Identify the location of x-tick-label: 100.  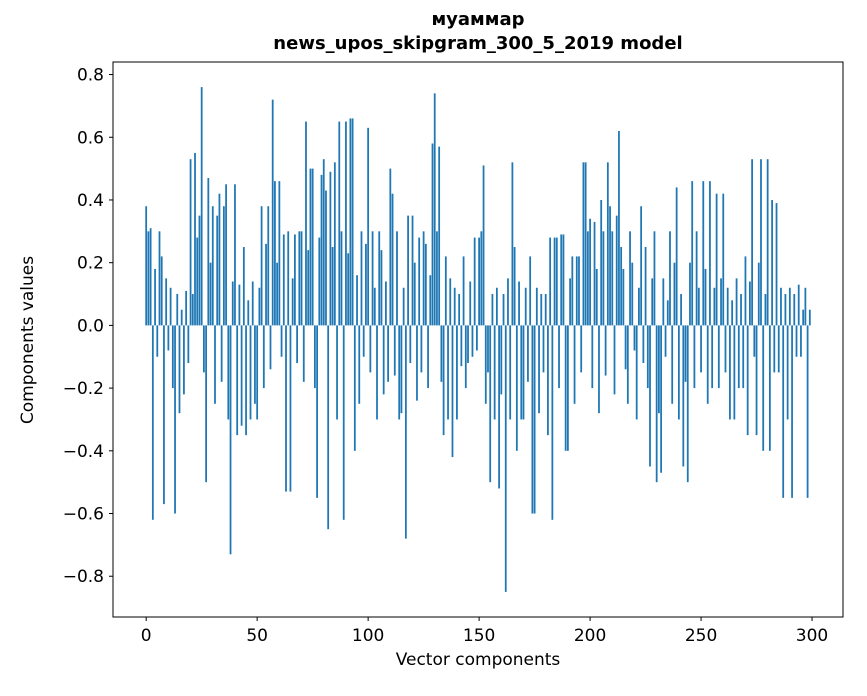
(368, 636).